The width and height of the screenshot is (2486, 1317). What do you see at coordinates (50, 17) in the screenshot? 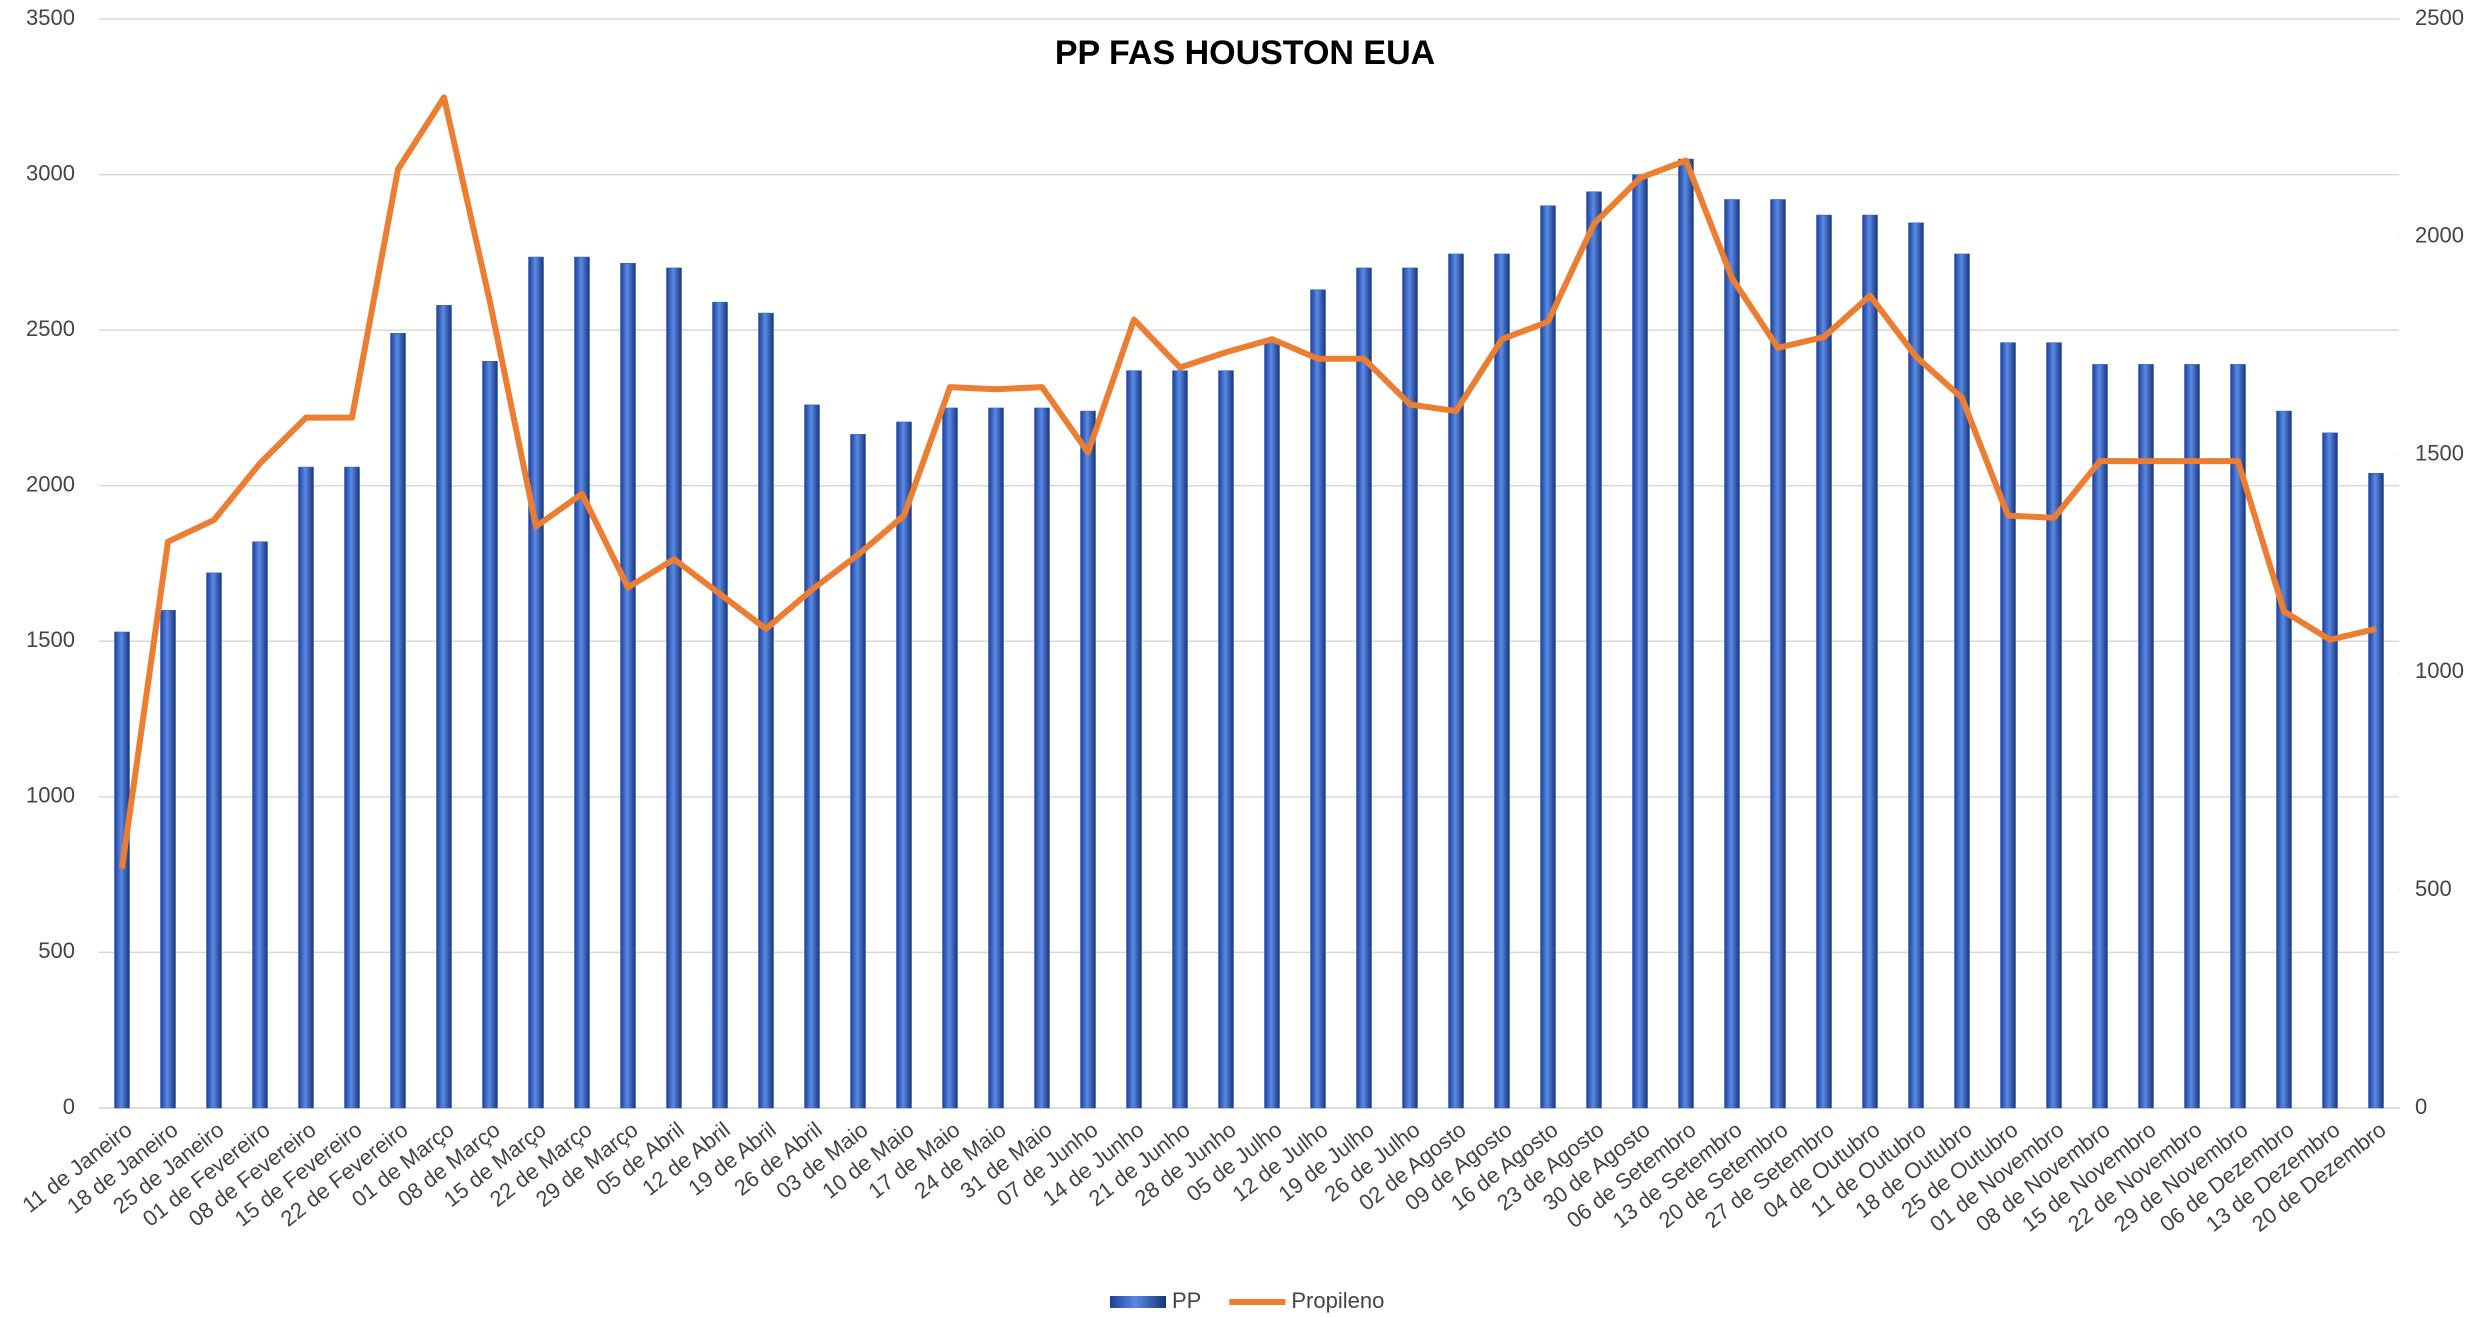
I see `y-tick-label: 3500` at bounding box center [50, 17].